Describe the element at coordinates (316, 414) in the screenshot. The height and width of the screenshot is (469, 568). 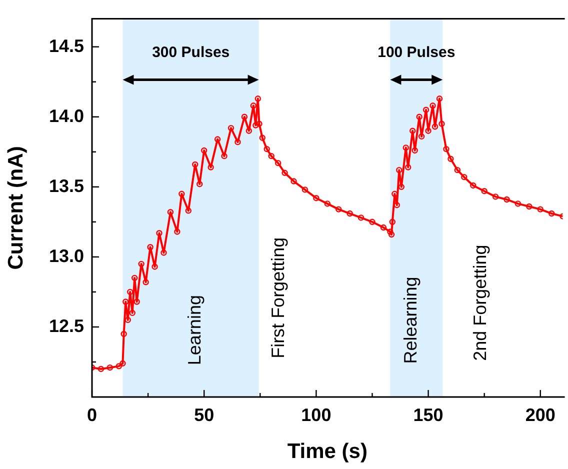
I see `x-tick-label: 100` at that location.